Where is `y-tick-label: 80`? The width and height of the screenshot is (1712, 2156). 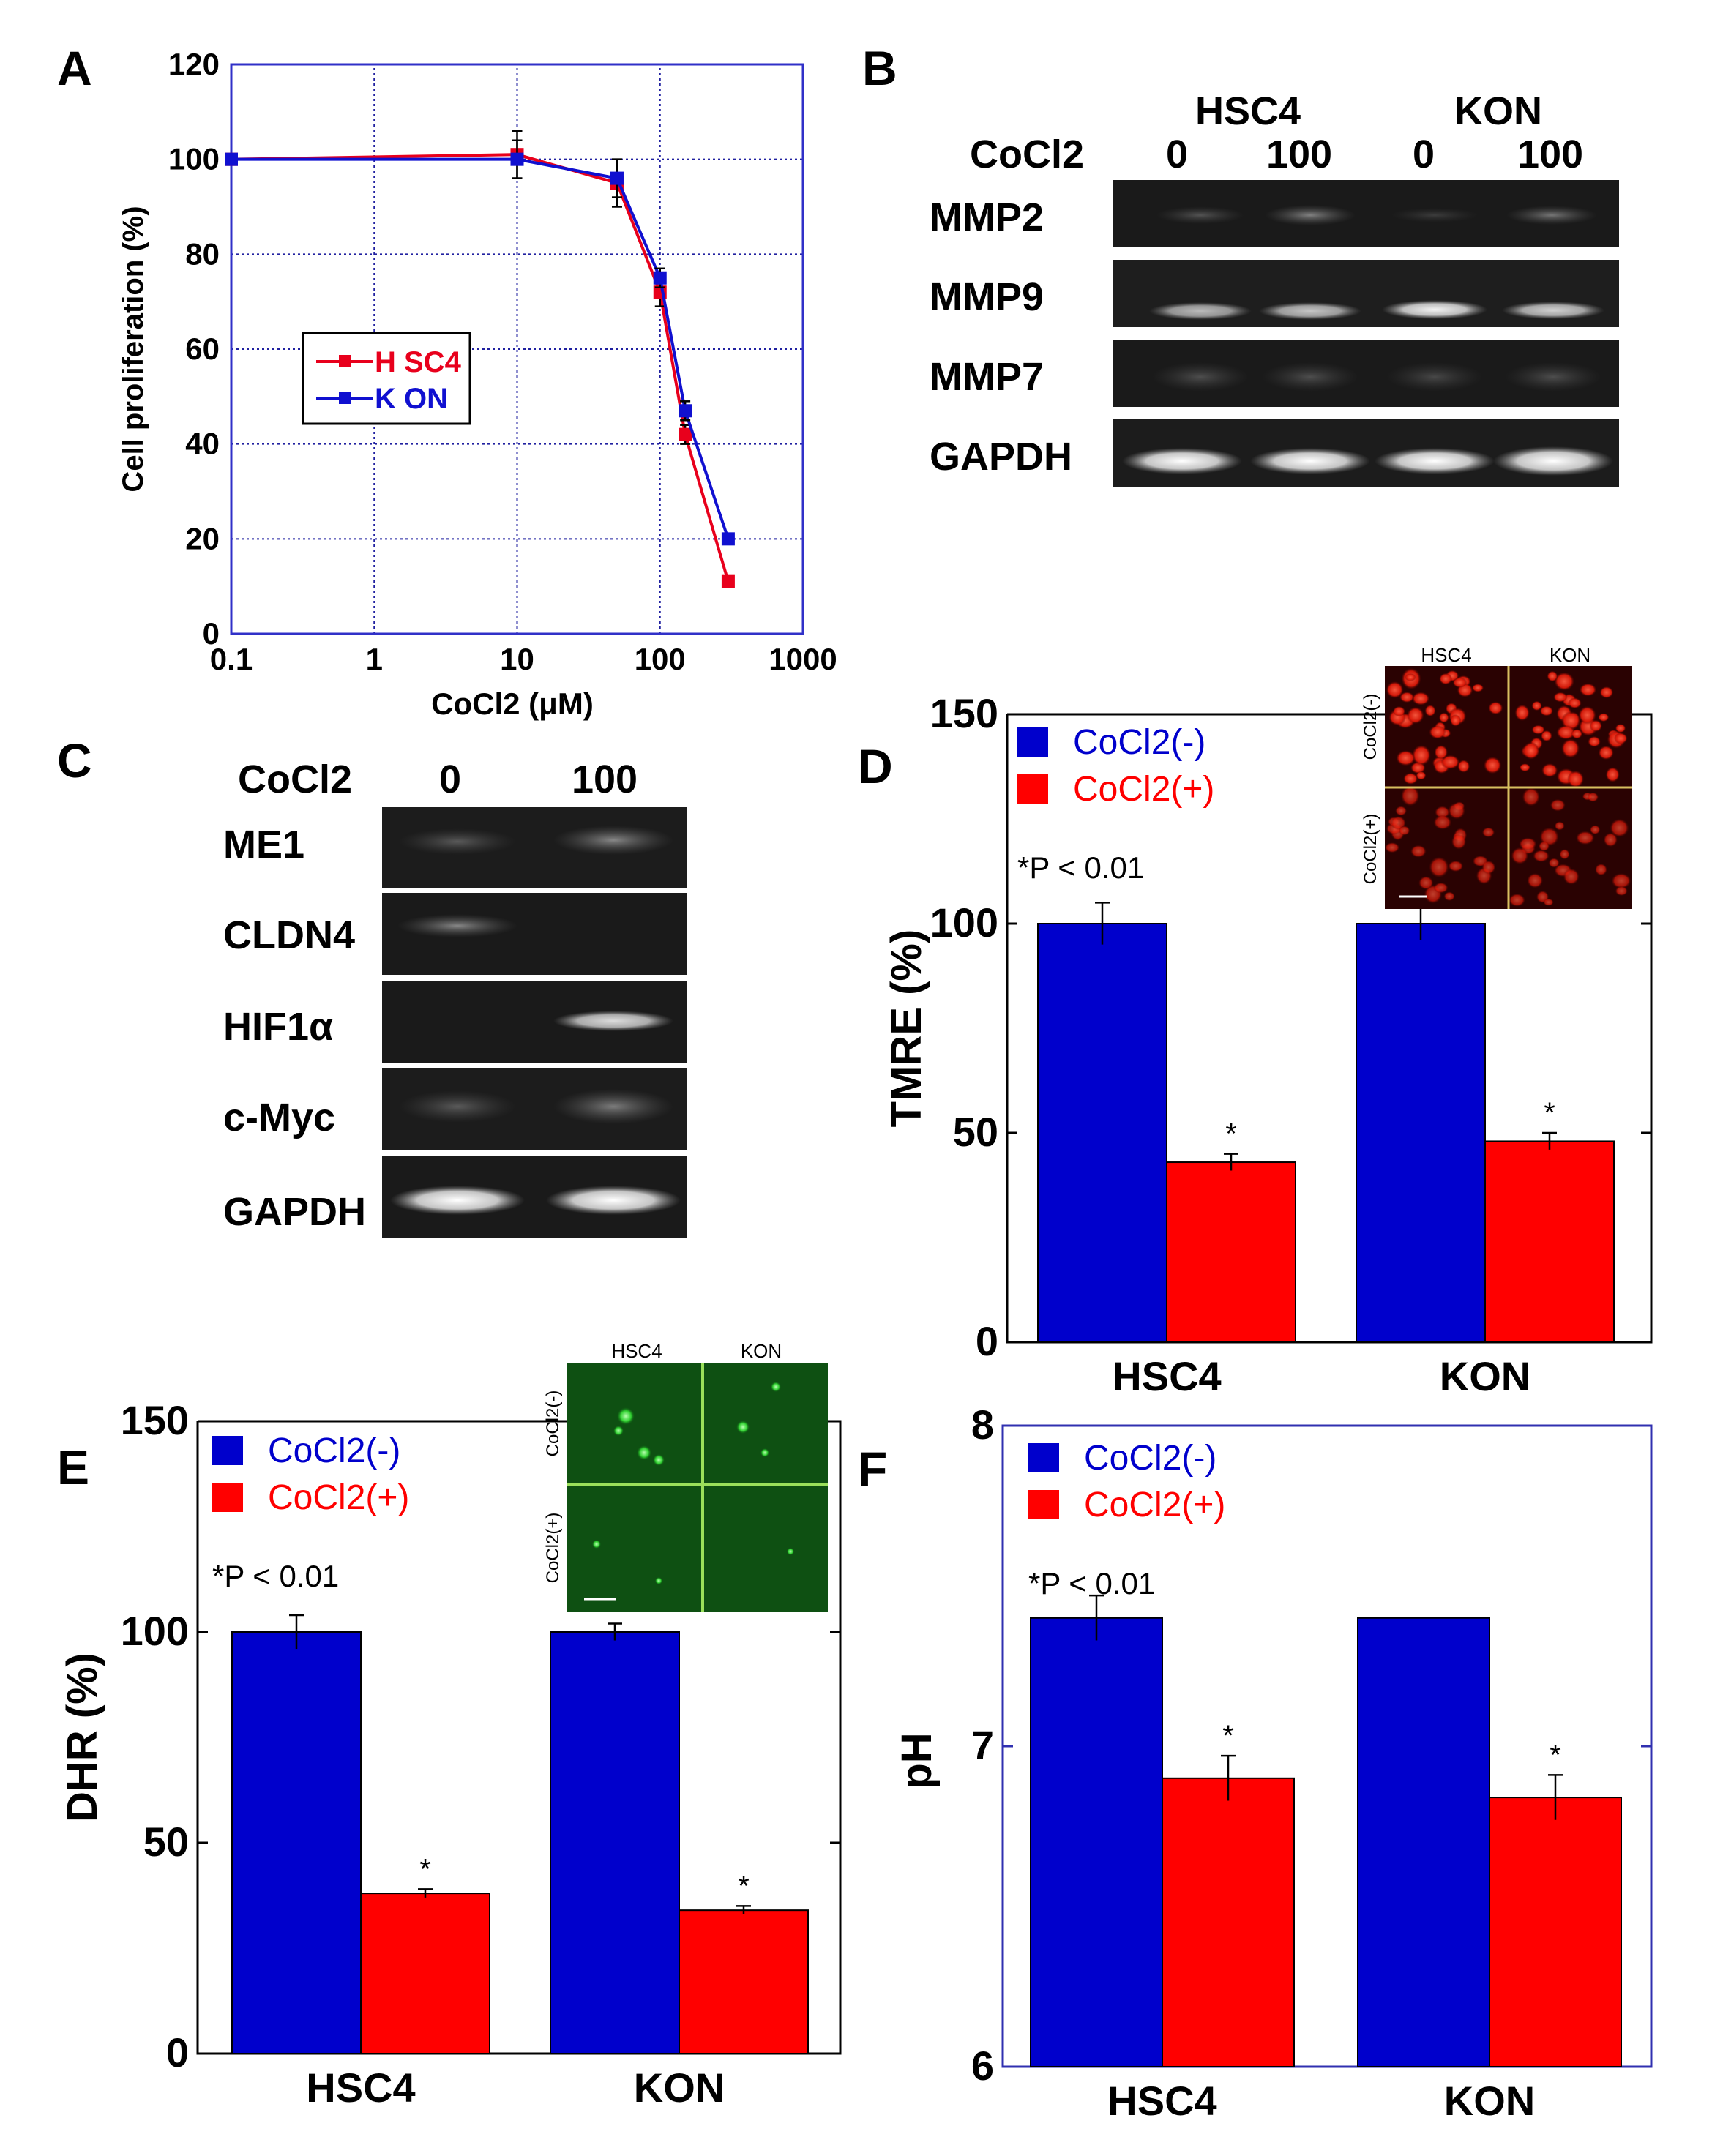 y-tick-label: 80 is located at coordinates (203, 253).